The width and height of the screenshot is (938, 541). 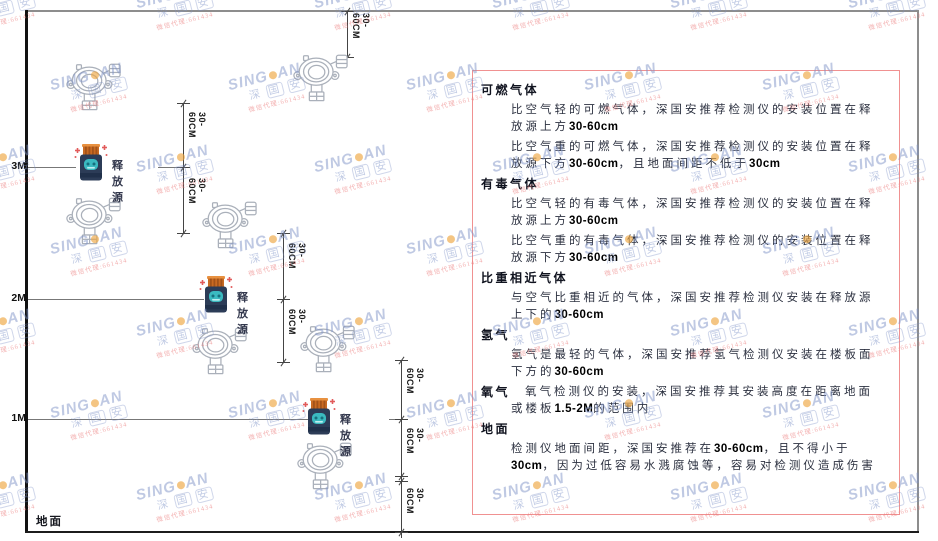 What do you see at coordinates (18, 298) in the screenshot?
I see `height-marker-2m: 2M` at bounding box center [18, 298].